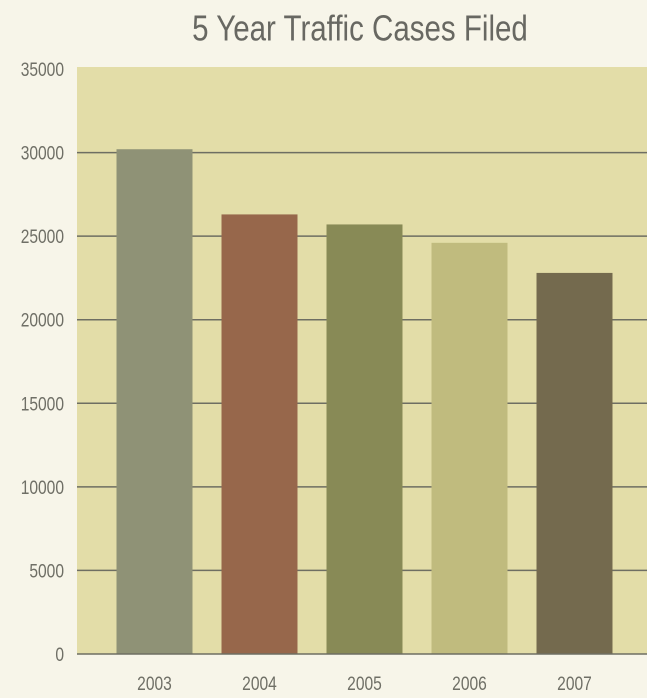 This screenshot has width=647, height=698. What do you see at coordinates (42, 153) in the screenshot?
I see `y-tick-label: 30000` at bounding box center [42, 153].